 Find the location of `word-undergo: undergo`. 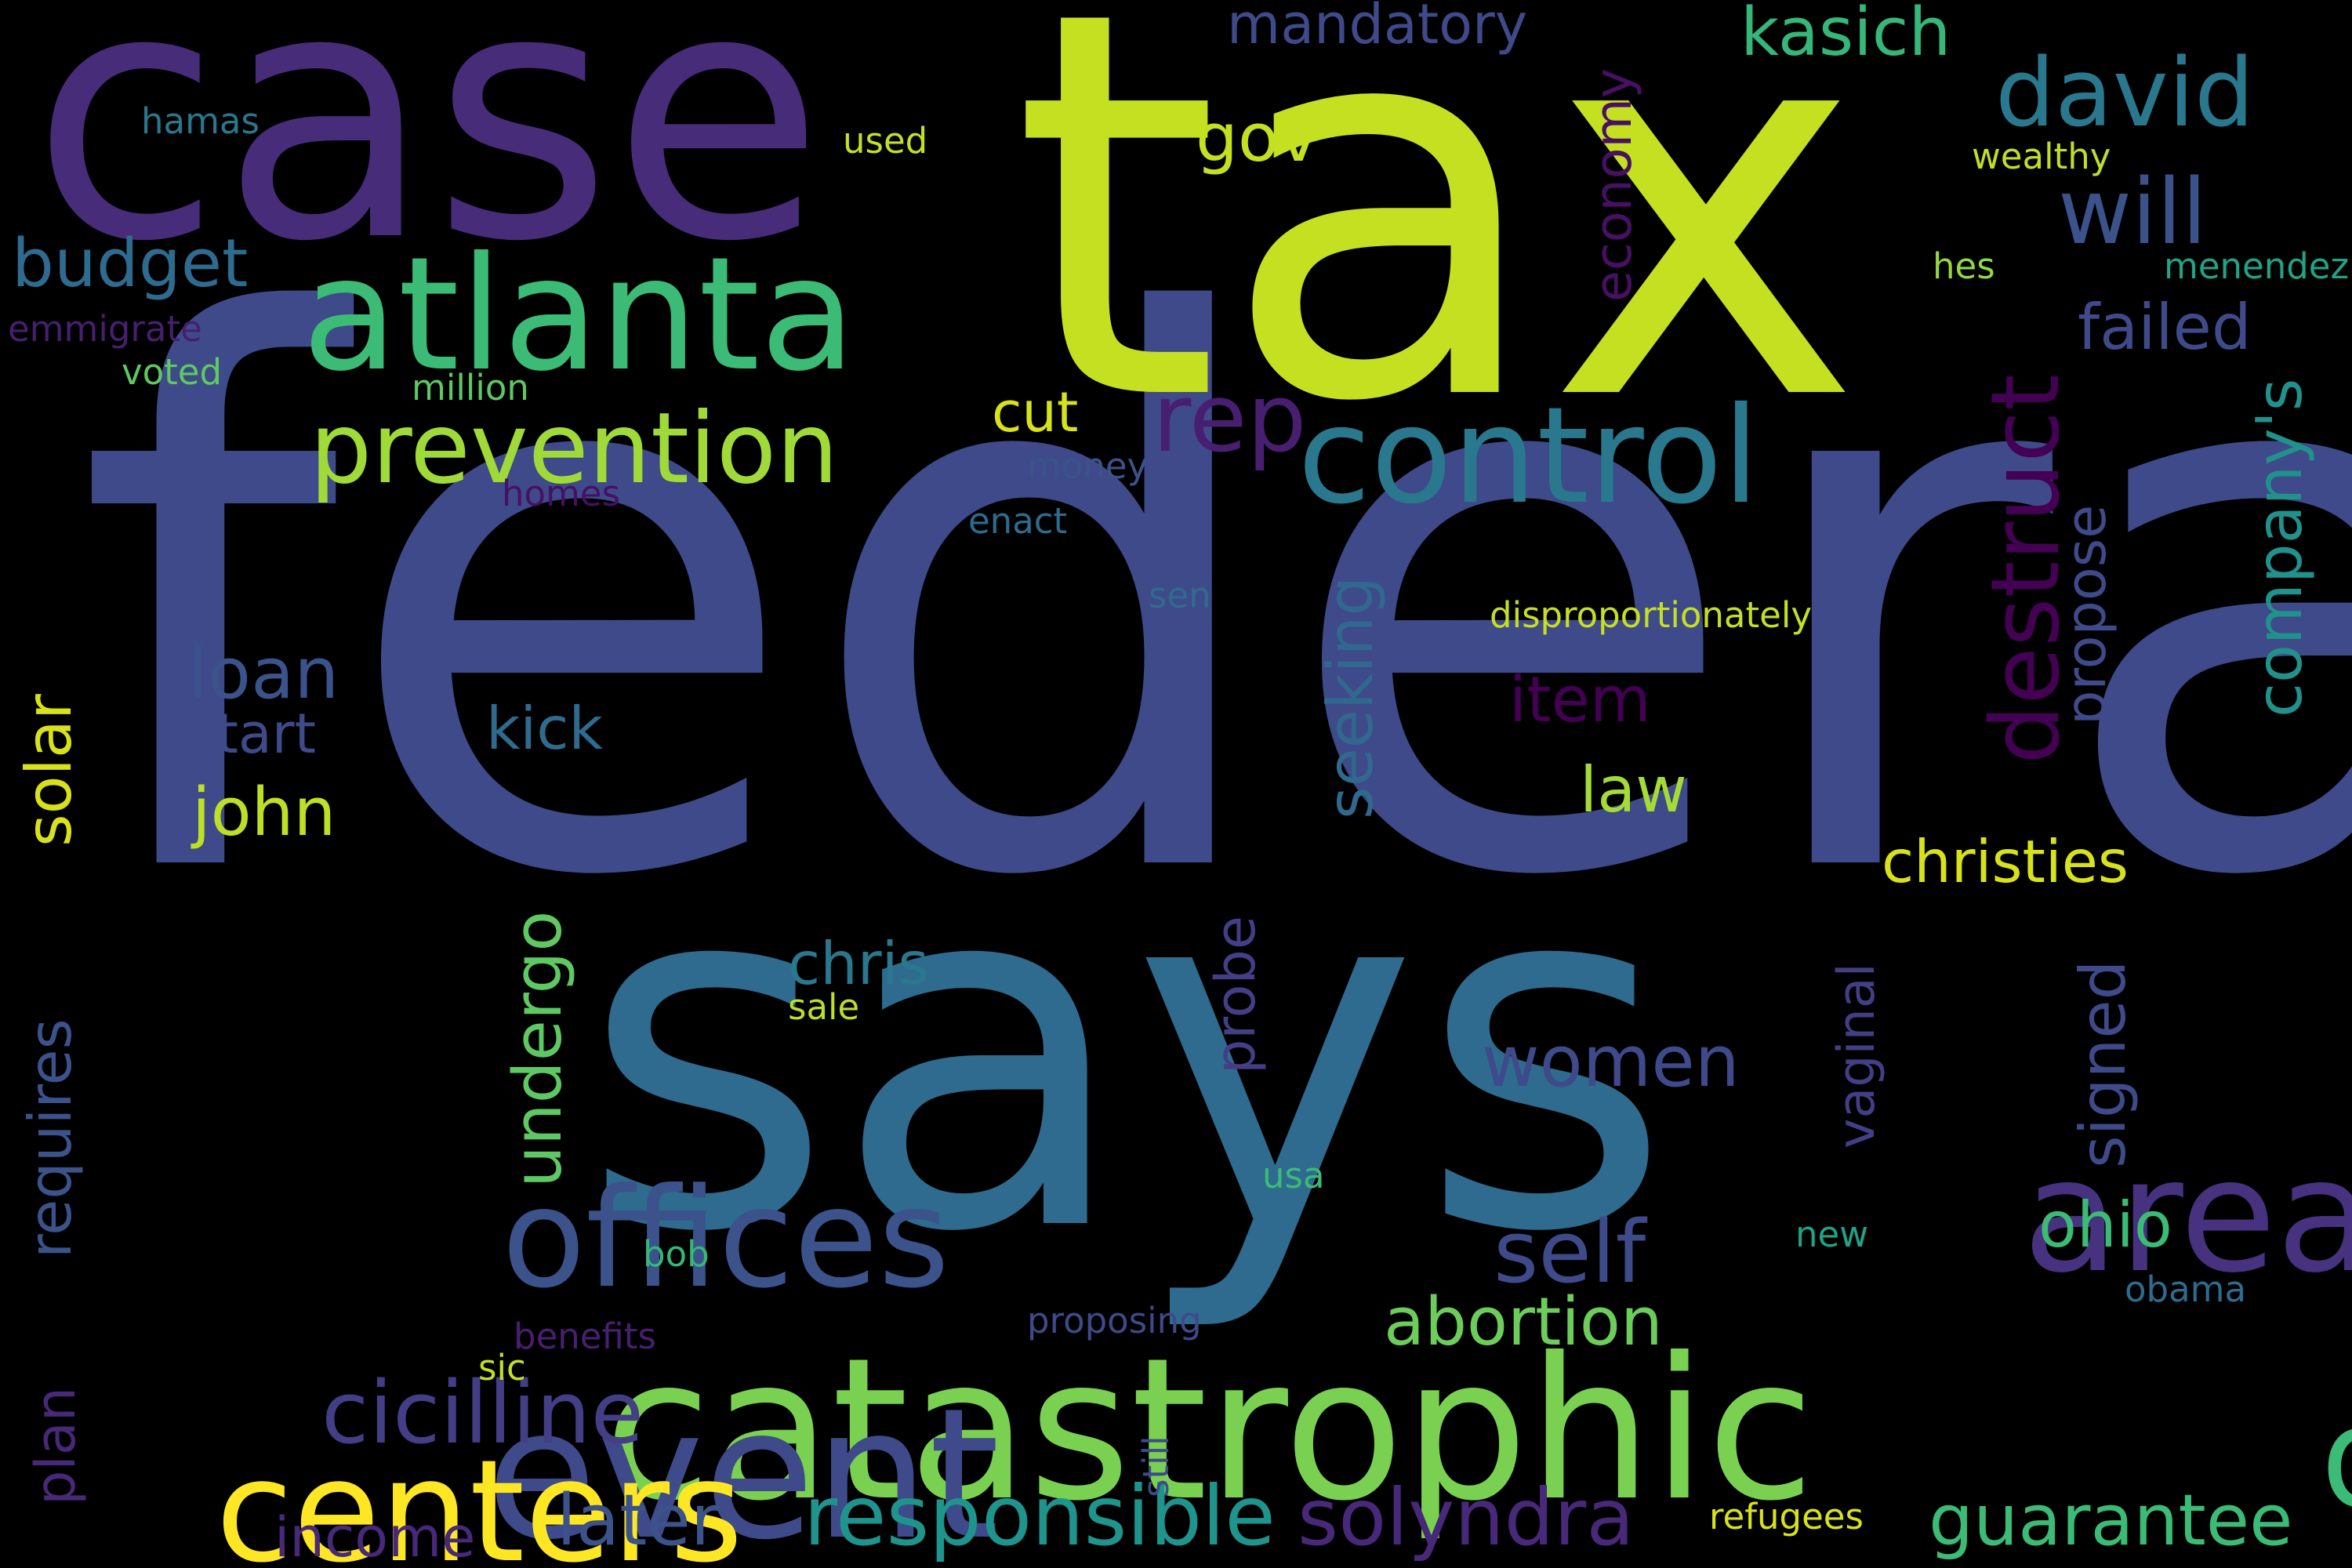

word-undergo: undergo is located at coordinates (538, 1049).